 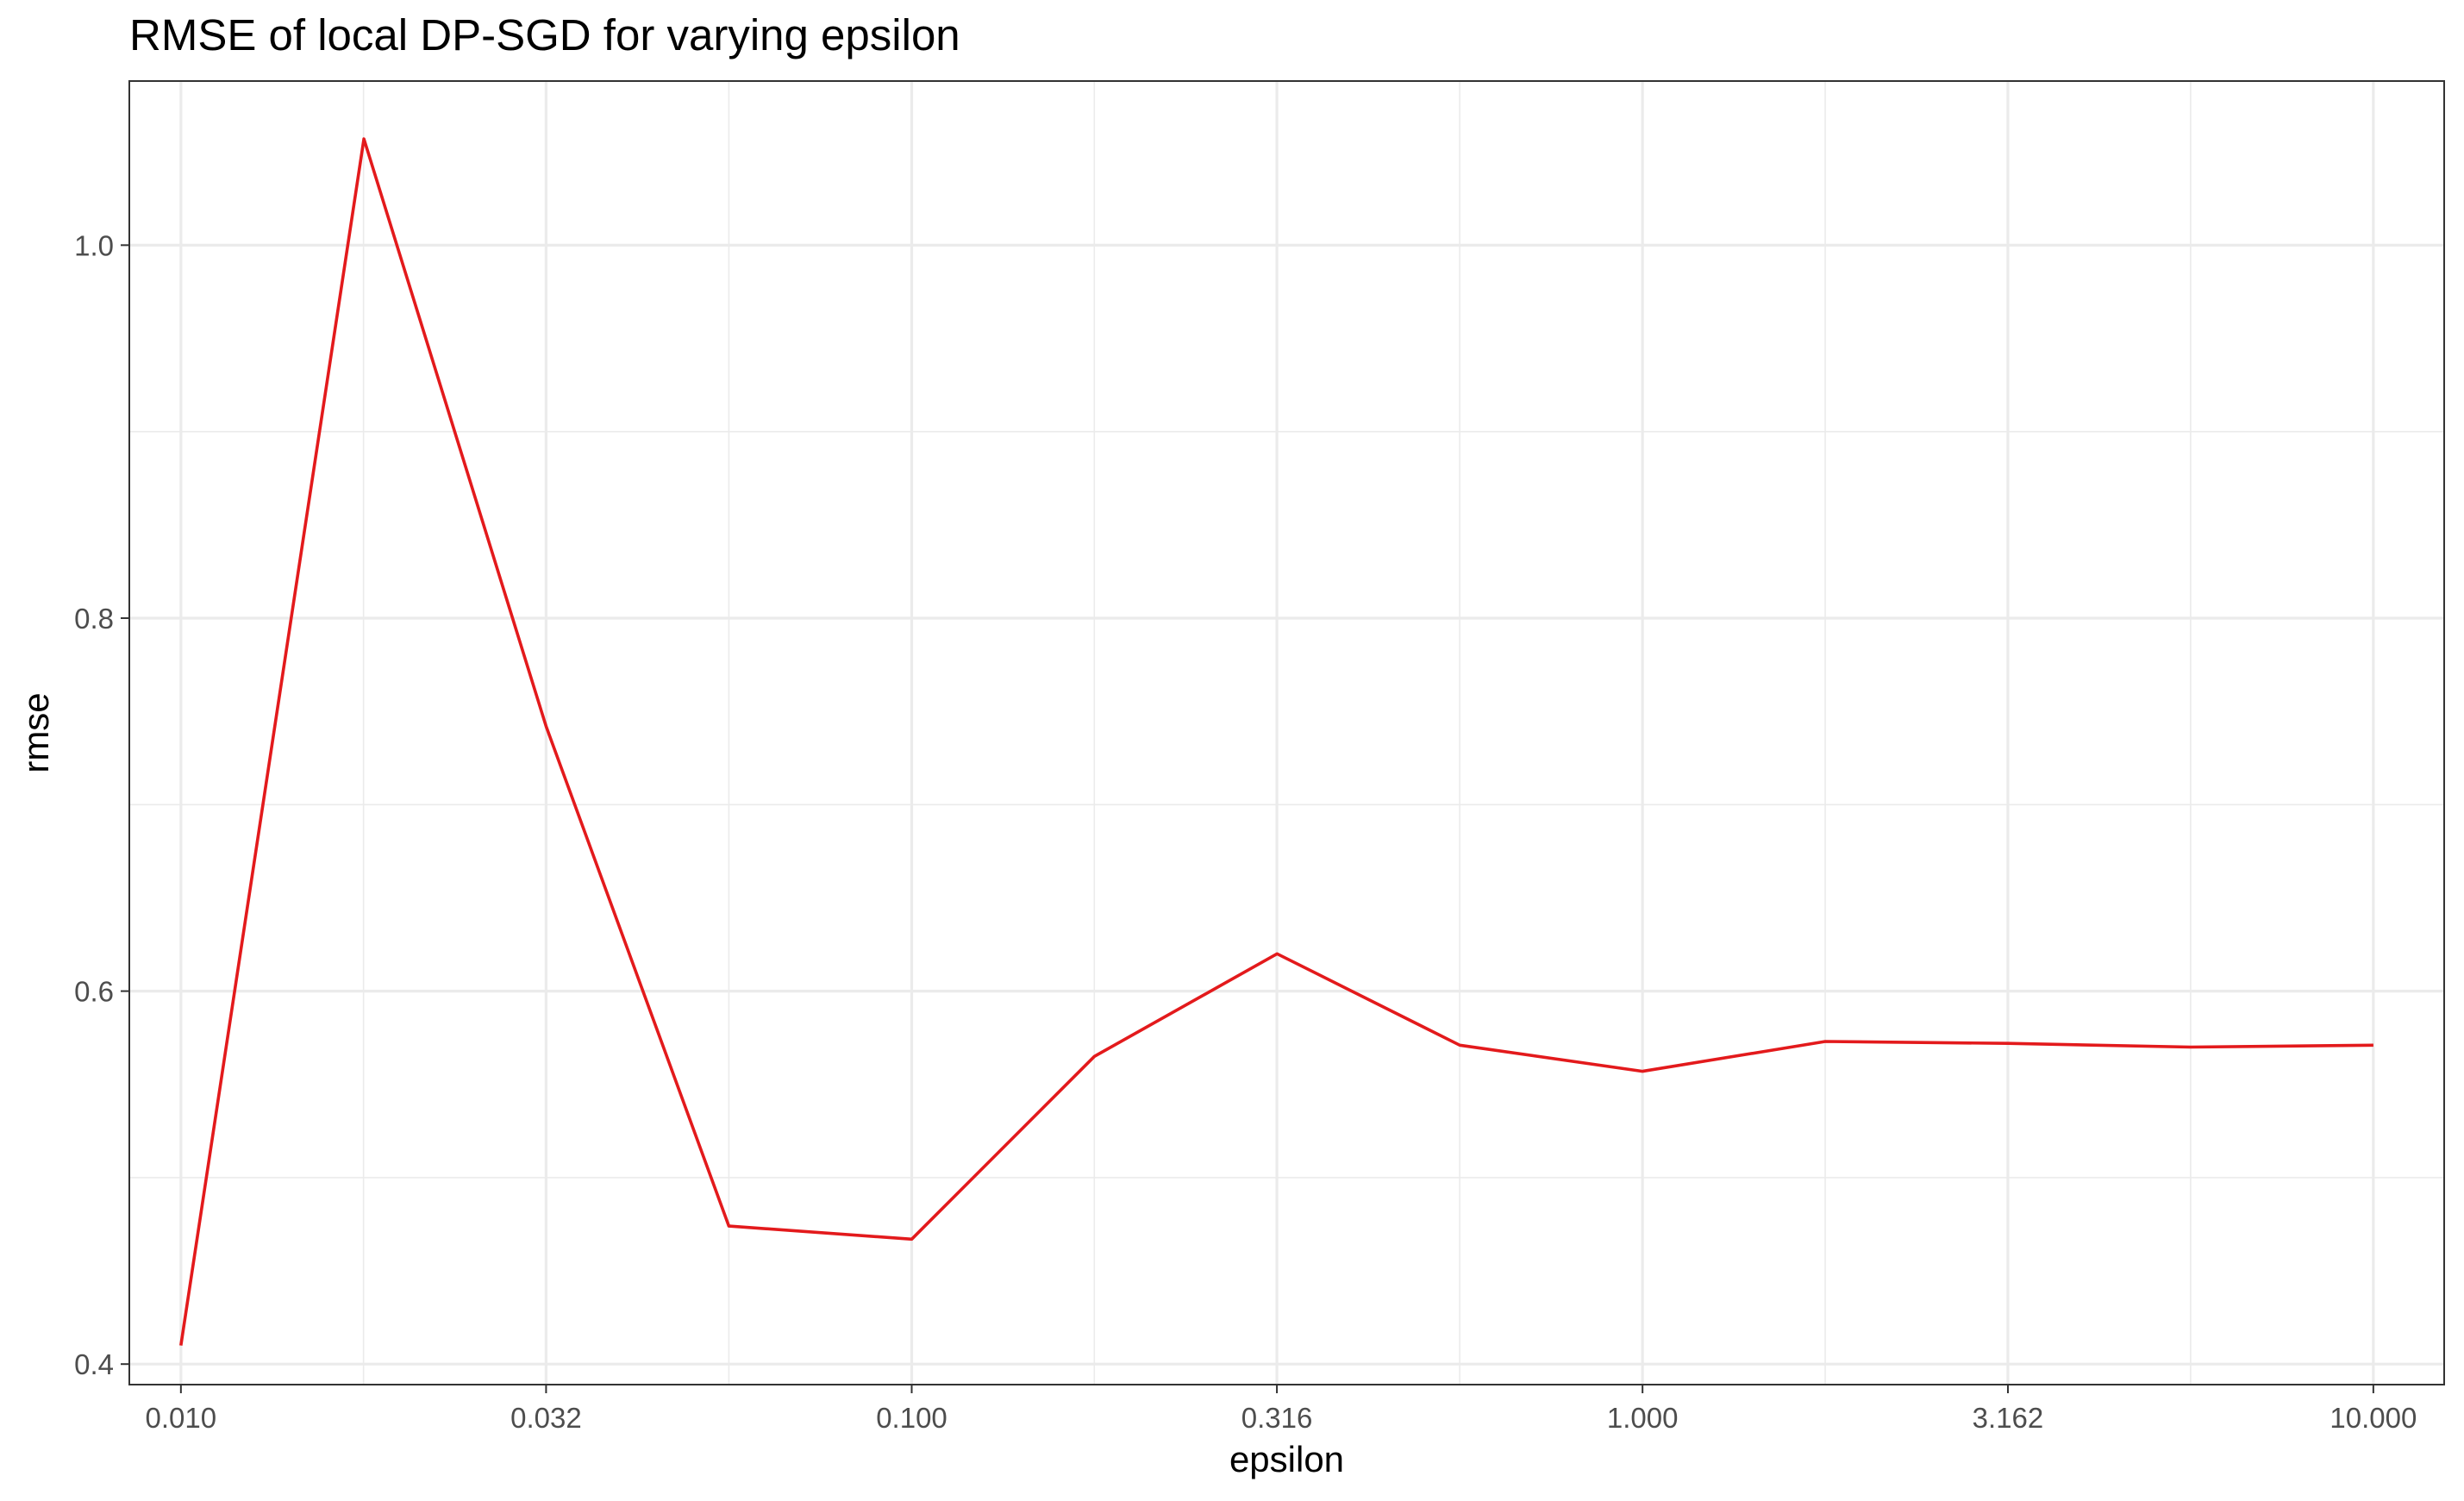 What do you see at coordinates (94, 245) in the screenshot?
I see `y-tick-label: 1.0` at bounding box center [94, 245].